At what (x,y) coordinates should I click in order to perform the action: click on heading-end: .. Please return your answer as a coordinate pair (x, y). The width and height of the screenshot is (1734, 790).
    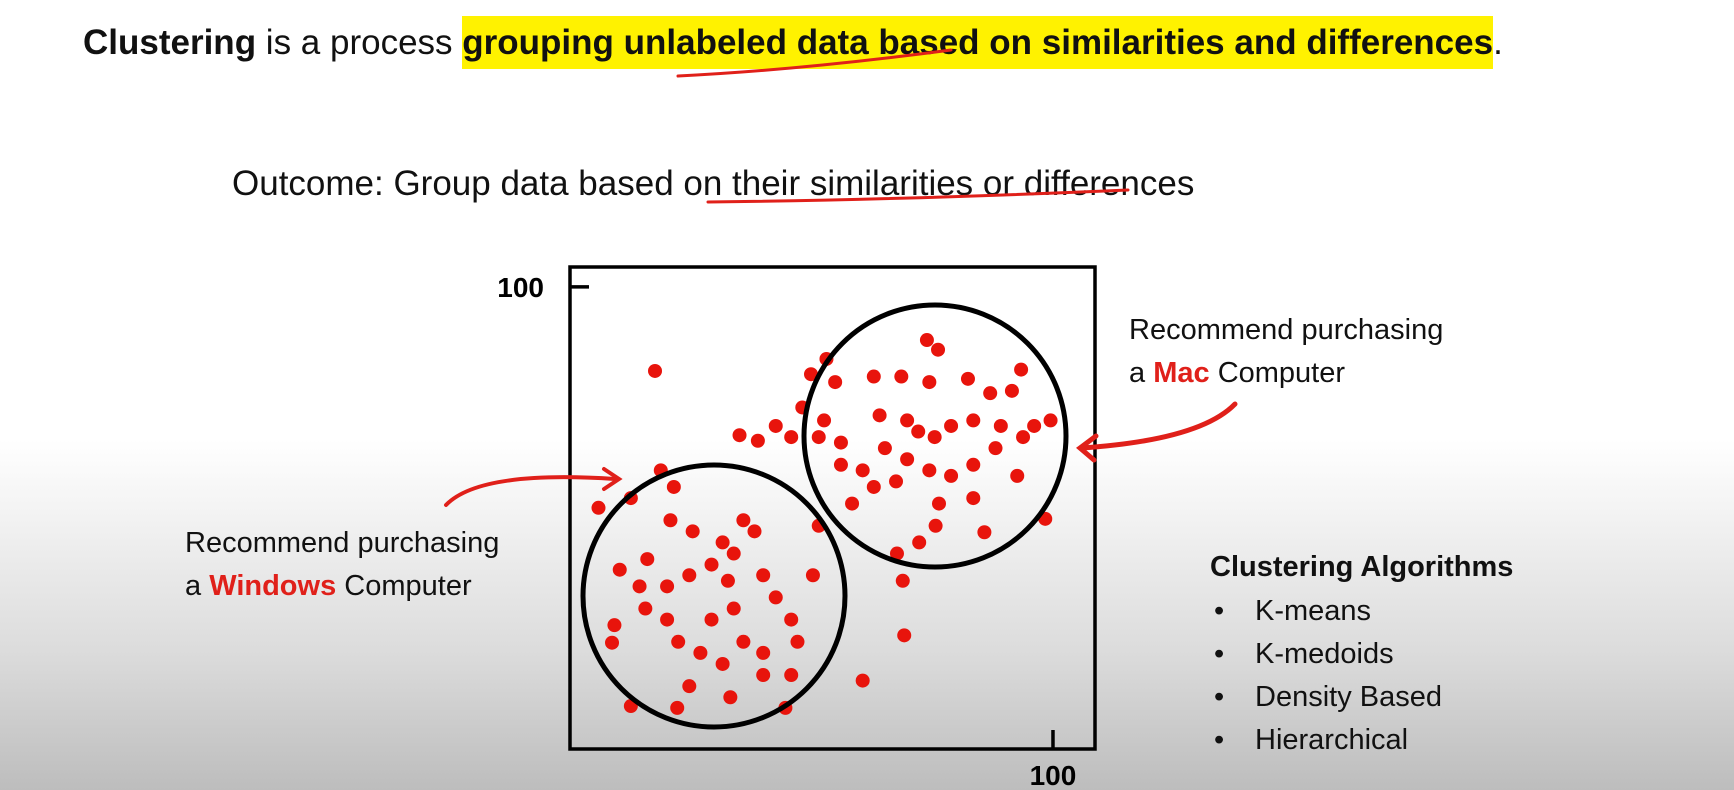
    Looking at the image, I should click on (1498, 42).